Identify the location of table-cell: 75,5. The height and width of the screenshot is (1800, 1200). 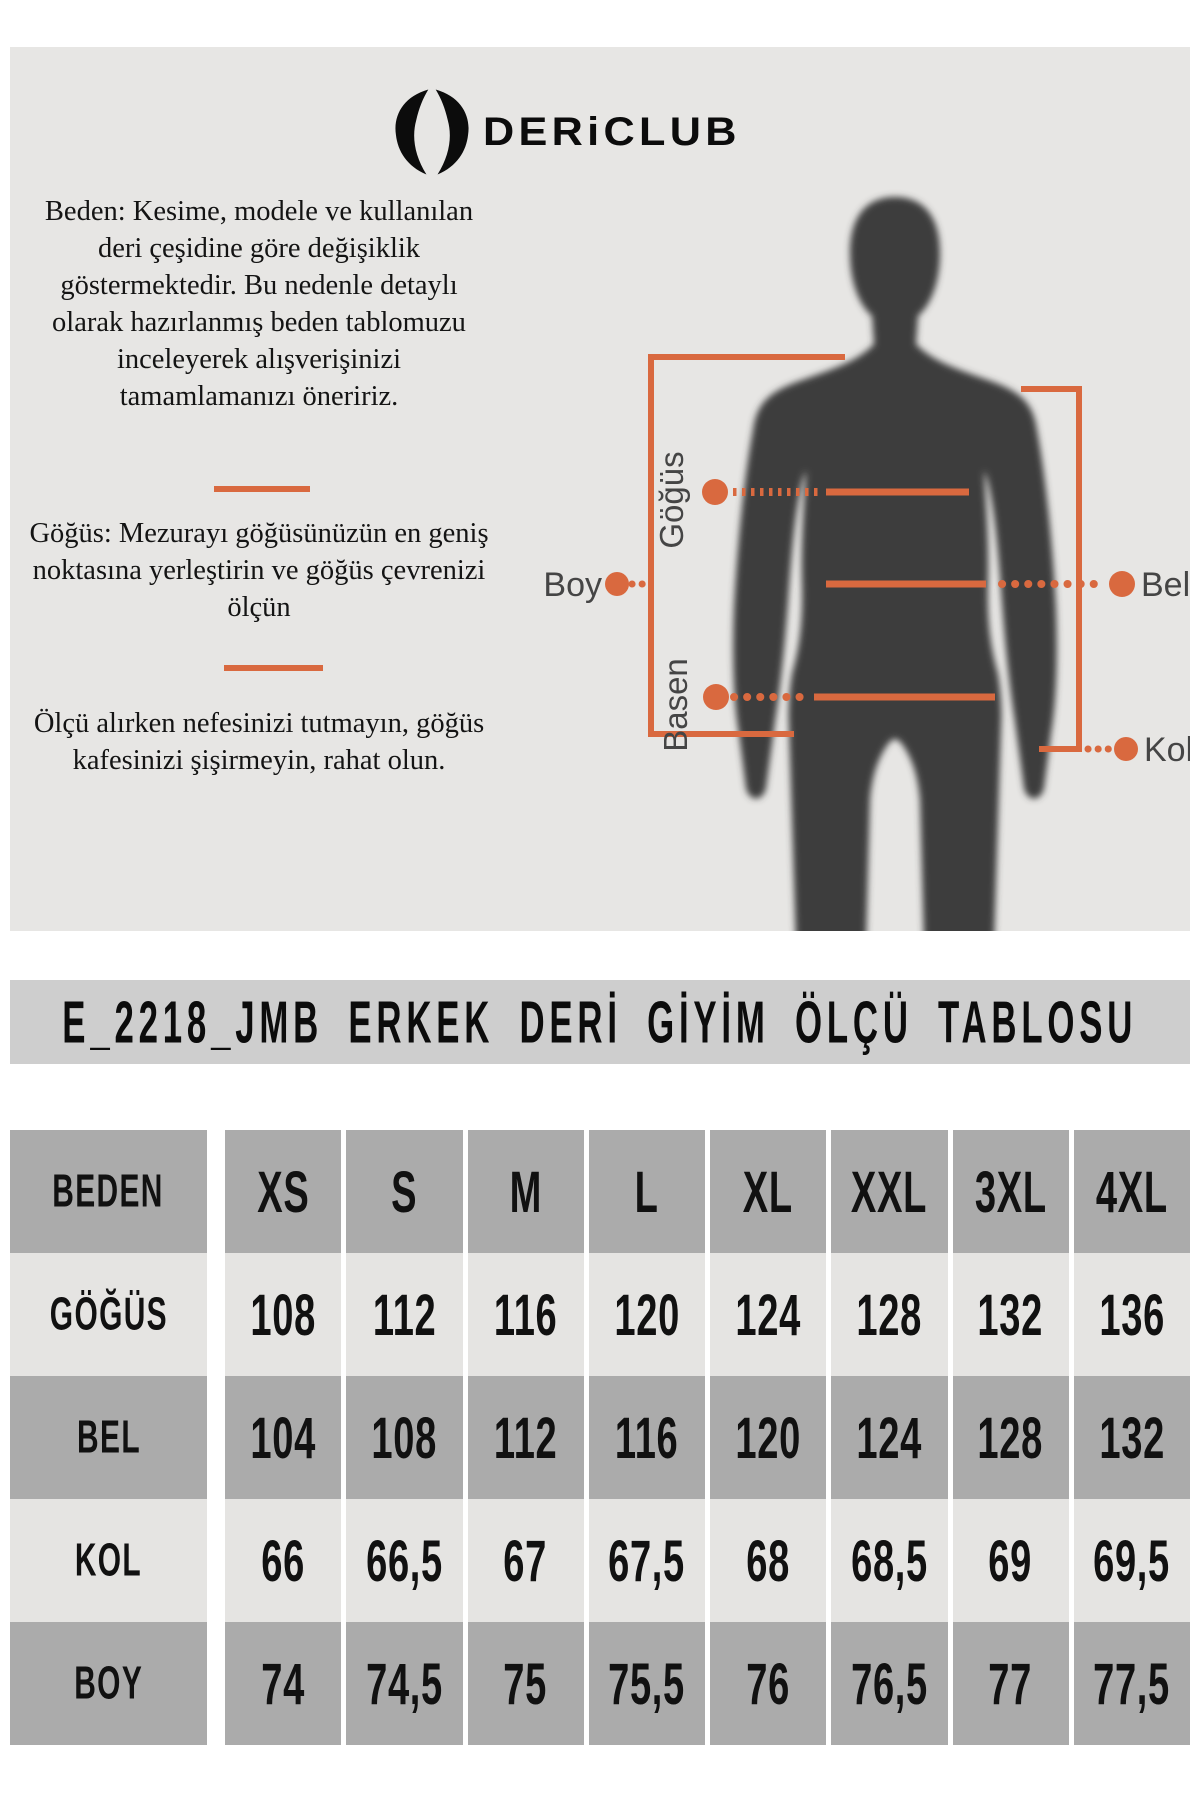
(646, 1683).